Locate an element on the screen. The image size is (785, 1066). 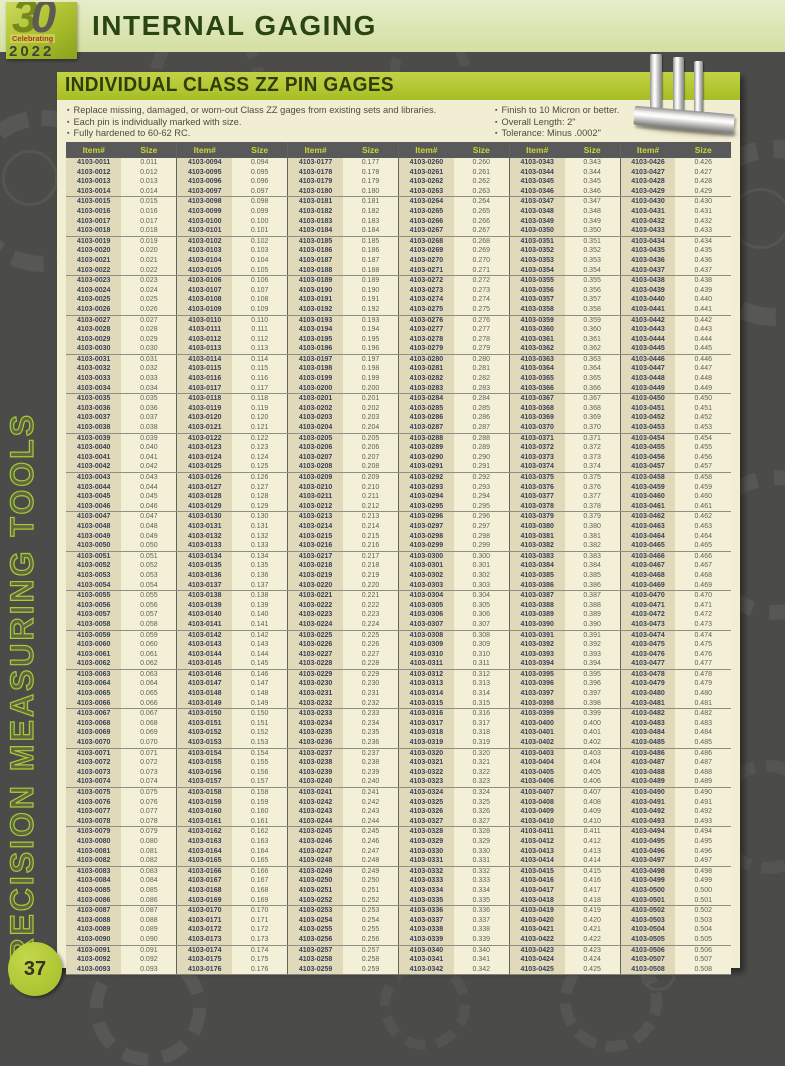
item-number-cell: 4103-0115 is located at coordinates (204, 369).